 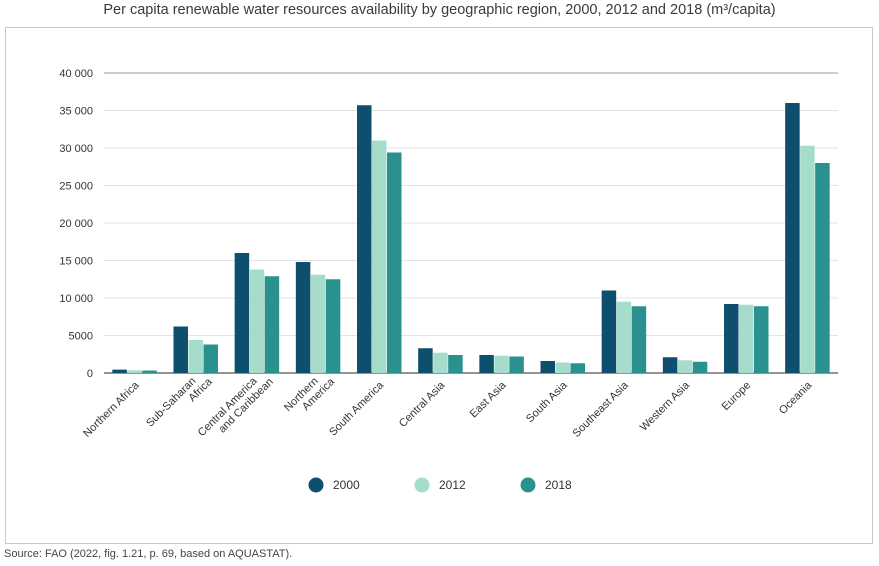 I want to click on x-category-label: East Asia, so click(x=489, y=400).